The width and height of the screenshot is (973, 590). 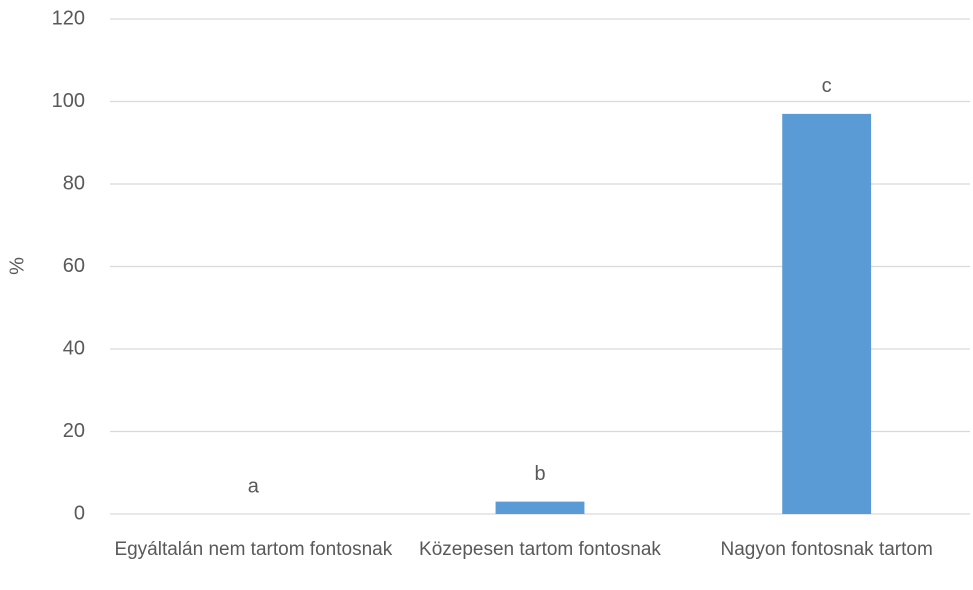 I want to click on annotation: c, so click(x=827, y=86).